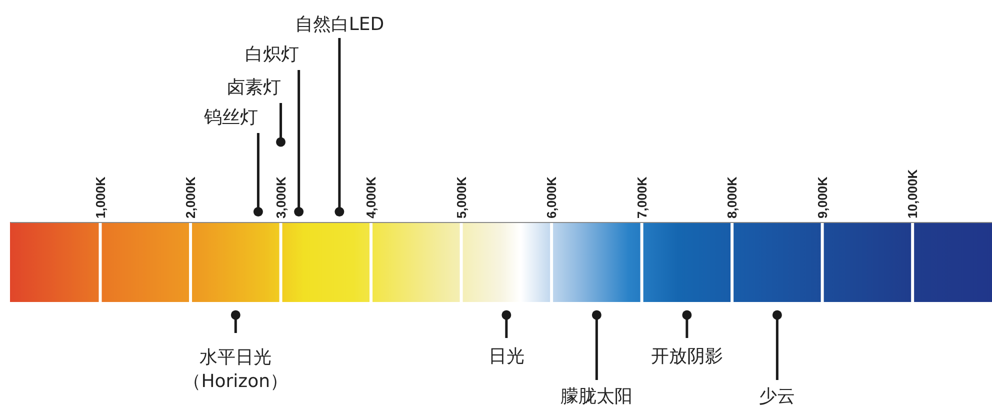 This screenshot has height=409, width=992. Describe the element at coordinates (100, 197) in the screenshot. I see `x-tick-label: 1,000K` at that location.